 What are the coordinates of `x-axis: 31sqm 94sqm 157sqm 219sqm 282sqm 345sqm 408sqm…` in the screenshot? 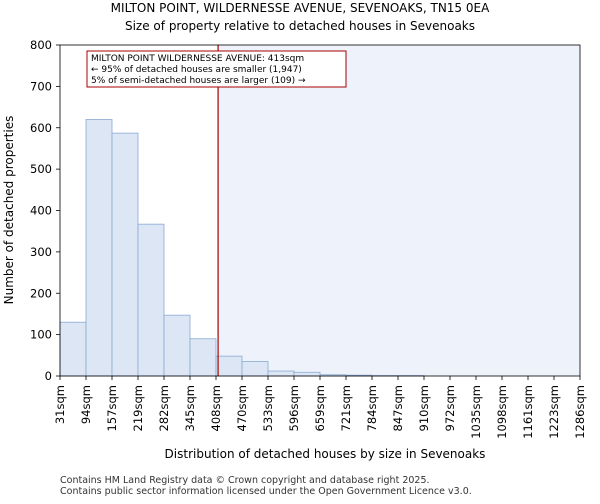 It's located at (320, 407).